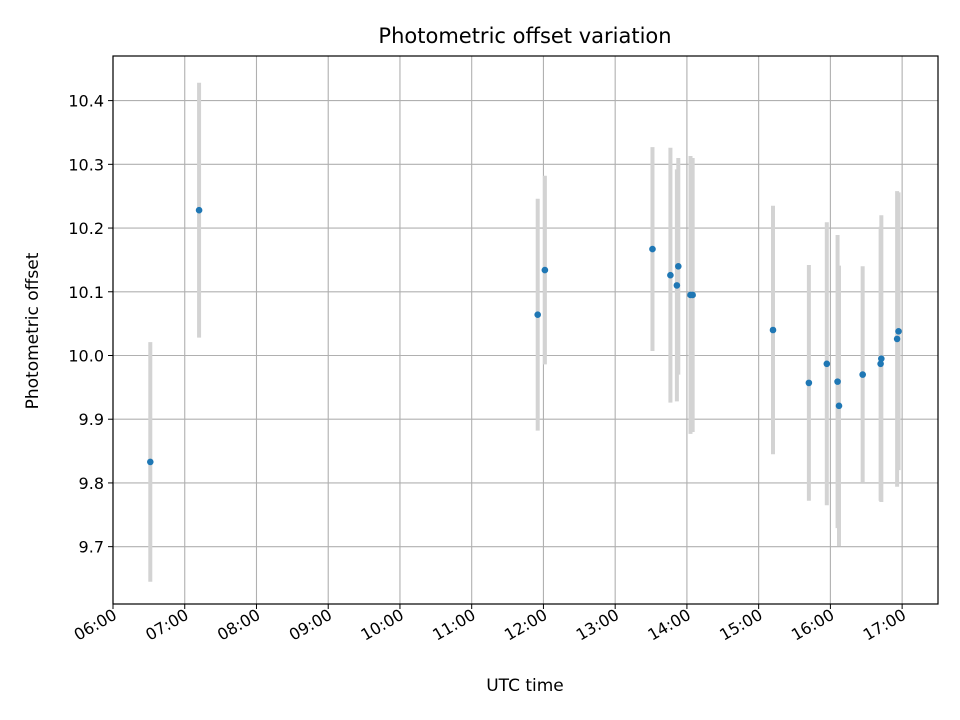 This screenshot has width=960, height=720. What do you see at coordinates (86, 292) in the screenshot?
I see `y-tick-label: 10.1` at bounding box center [86, 292].